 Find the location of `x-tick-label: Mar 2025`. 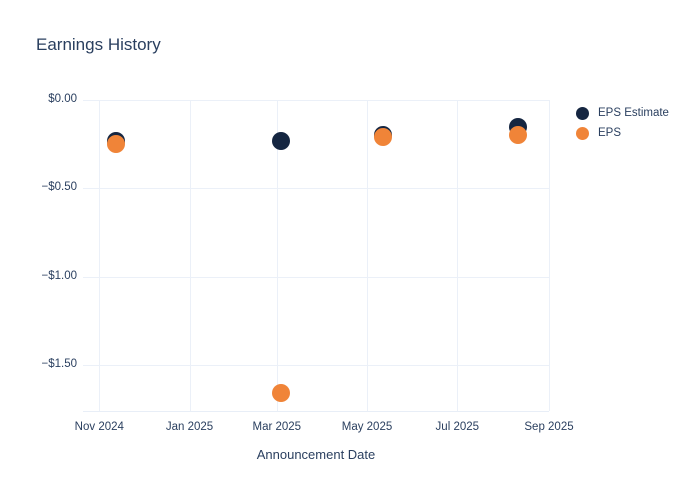

x-tick-label: Mar 2025 is located at coordinates (277, 427).